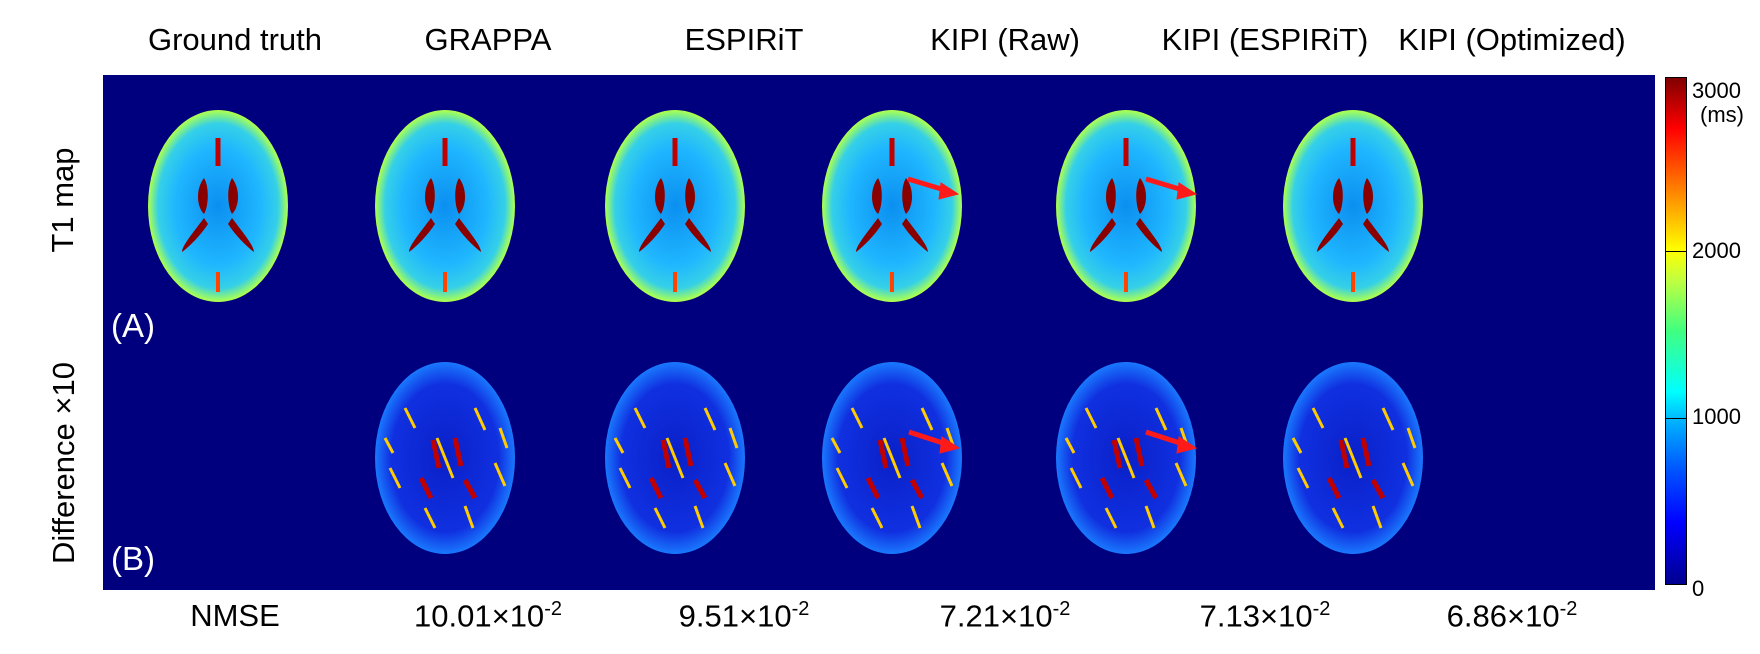 The width and height of the screenshot is (1760, 654). Describe the element at coordinates (63, 463) in the screenshot. I see `row-label-difference: Difference ×10` at that location.